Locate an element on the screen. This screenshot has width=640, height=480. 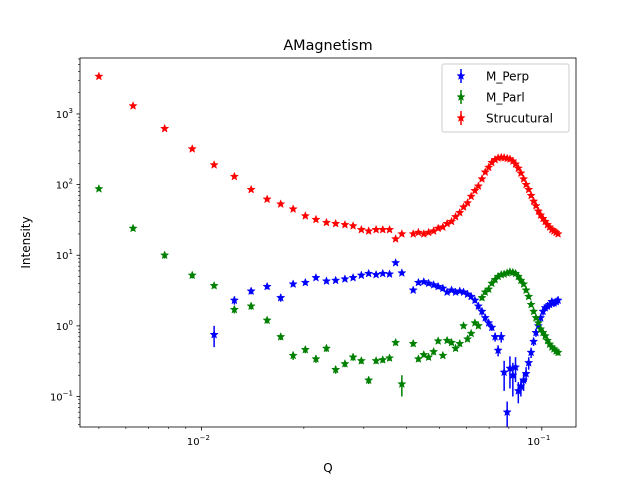
legend-entry: M_Parl is located at coordinates (490, 97).